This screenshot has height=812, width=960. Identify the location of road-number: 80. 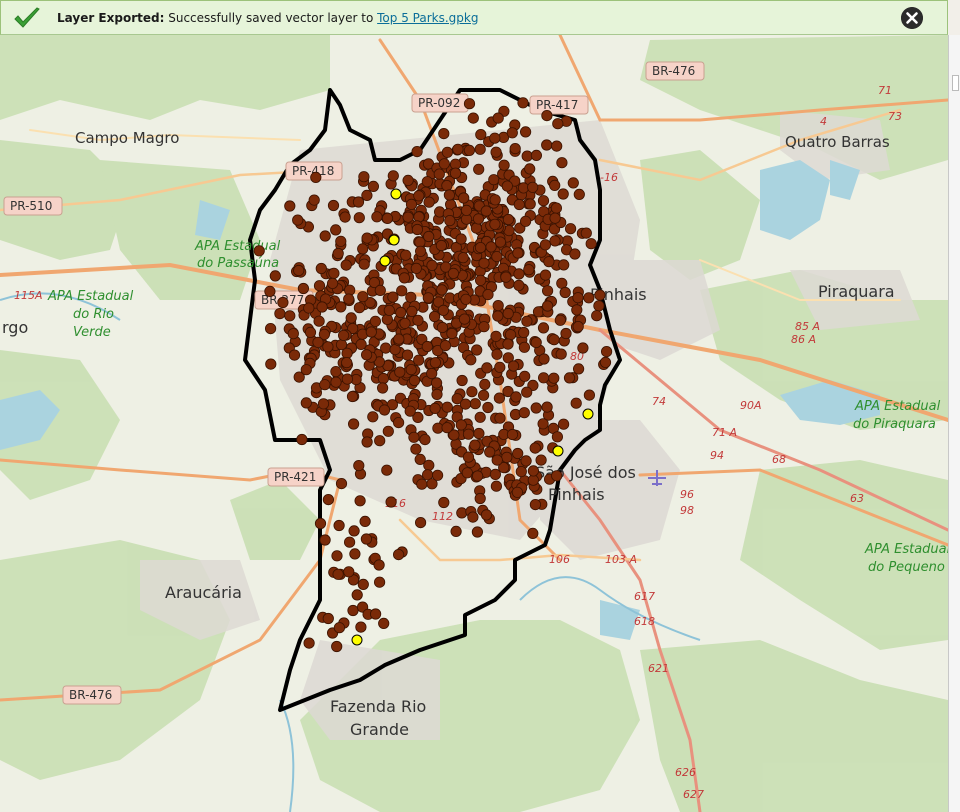
(577, 356).